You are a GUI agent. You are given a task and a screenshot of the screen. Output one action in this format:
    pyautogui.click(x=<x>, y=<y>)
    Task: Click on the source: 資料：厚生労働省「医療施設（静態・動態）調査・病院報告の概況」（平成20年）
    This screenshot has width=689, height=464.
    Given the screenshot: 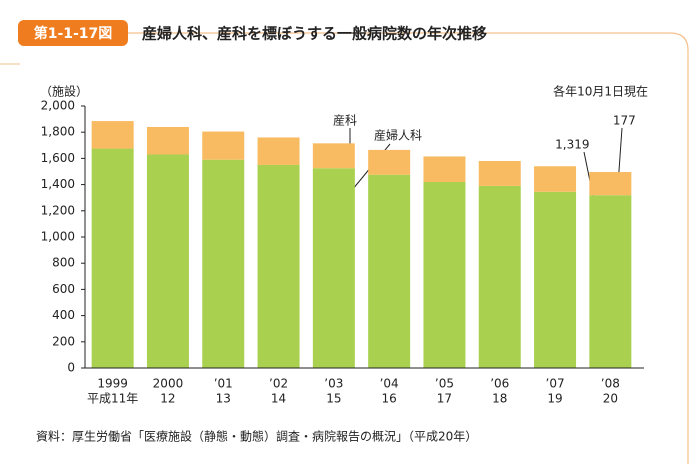 What is the action you would take?
    pyautogui.click(x=256, y=436)
    